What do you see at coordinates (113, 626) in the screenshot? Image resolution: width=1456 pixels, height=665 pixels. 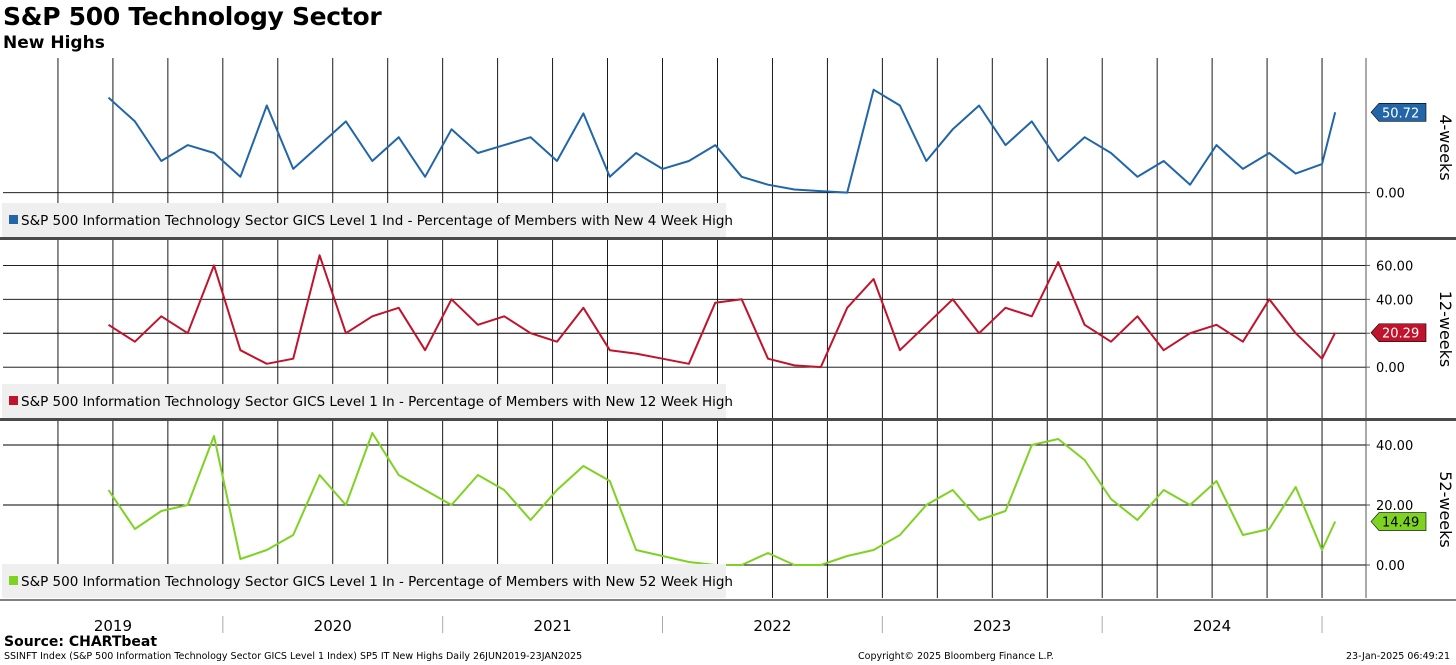 I see `x-tick-label: 2019` at bounding box center [113, 626].